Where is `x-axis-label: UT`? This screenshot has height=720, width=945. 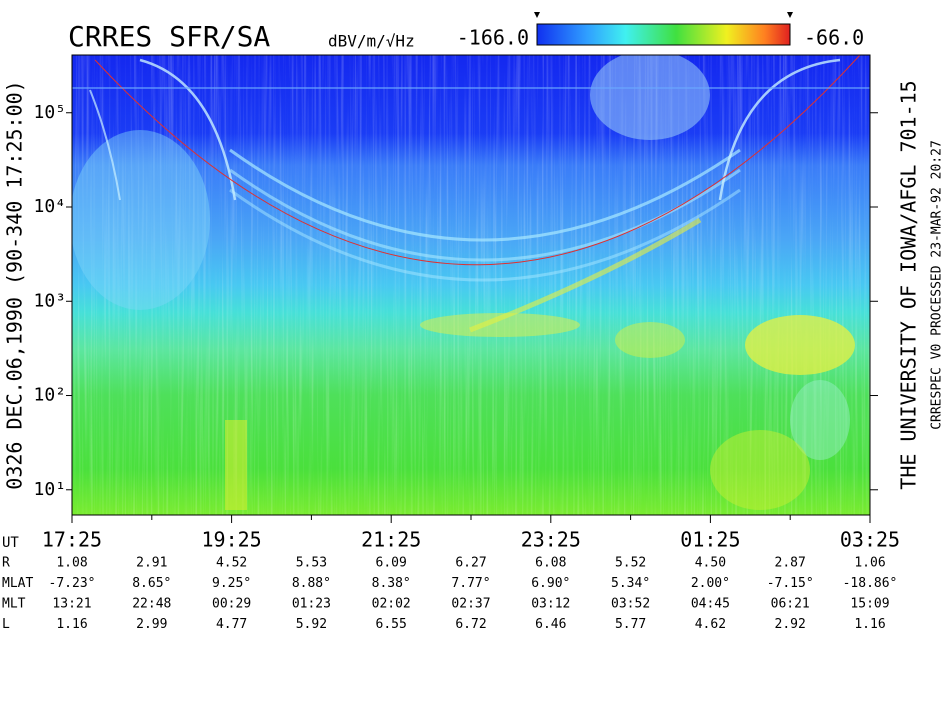 x-axis-label: UT is located at coordinates (10, 543).